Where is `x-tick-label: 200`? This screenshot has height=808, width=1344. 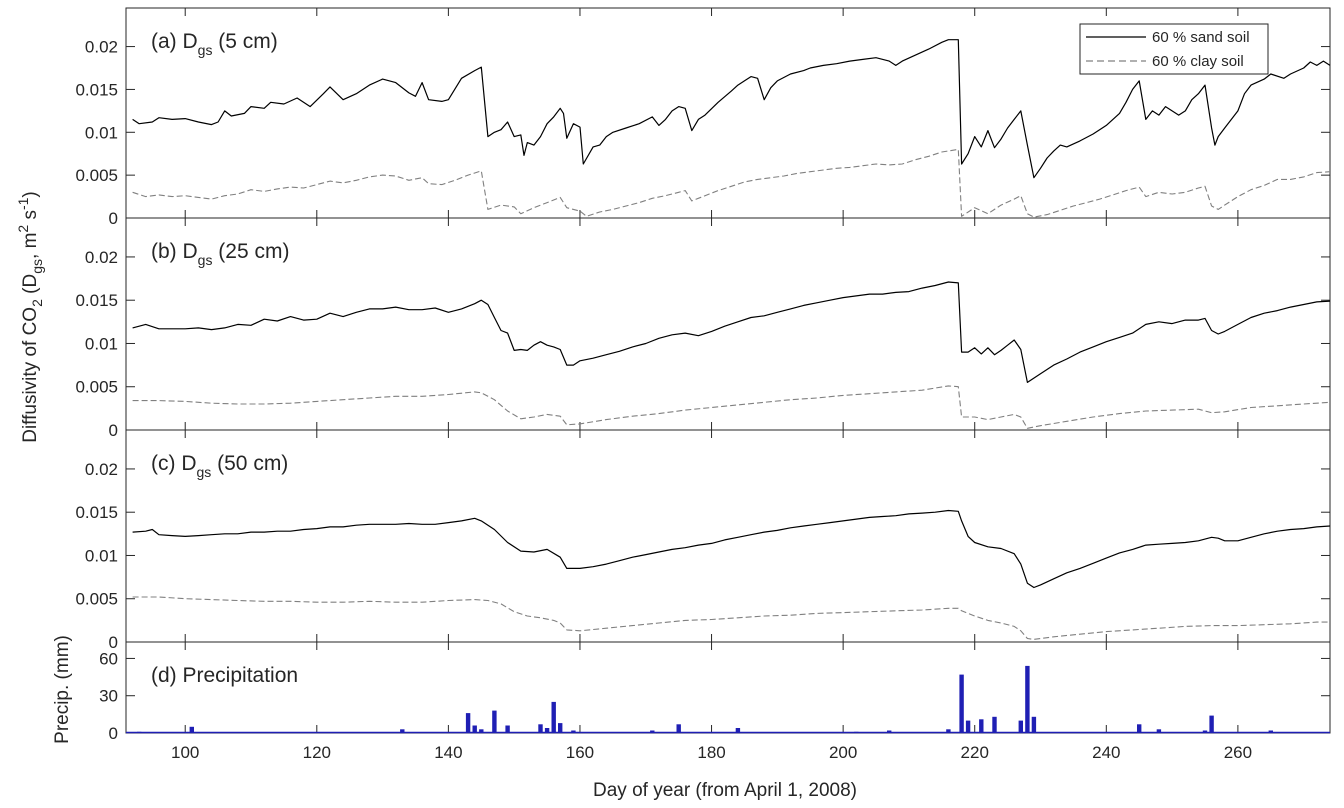
x-tick-label: 200 is located at coordinates (843, 752).